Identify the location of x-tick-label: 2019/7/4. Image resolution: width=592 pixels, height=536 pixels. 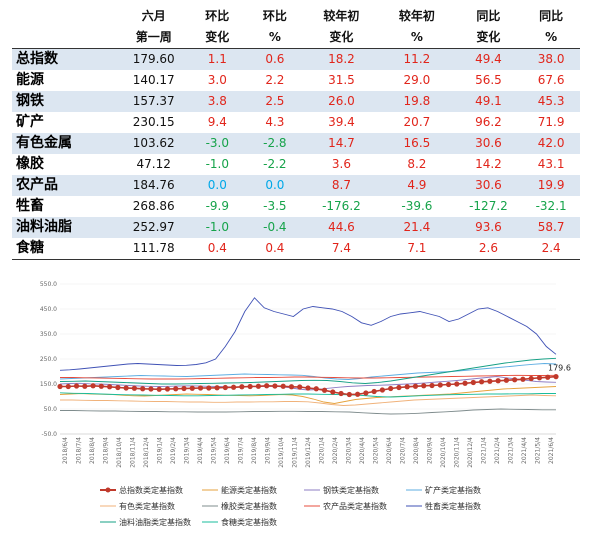
(241, 450).